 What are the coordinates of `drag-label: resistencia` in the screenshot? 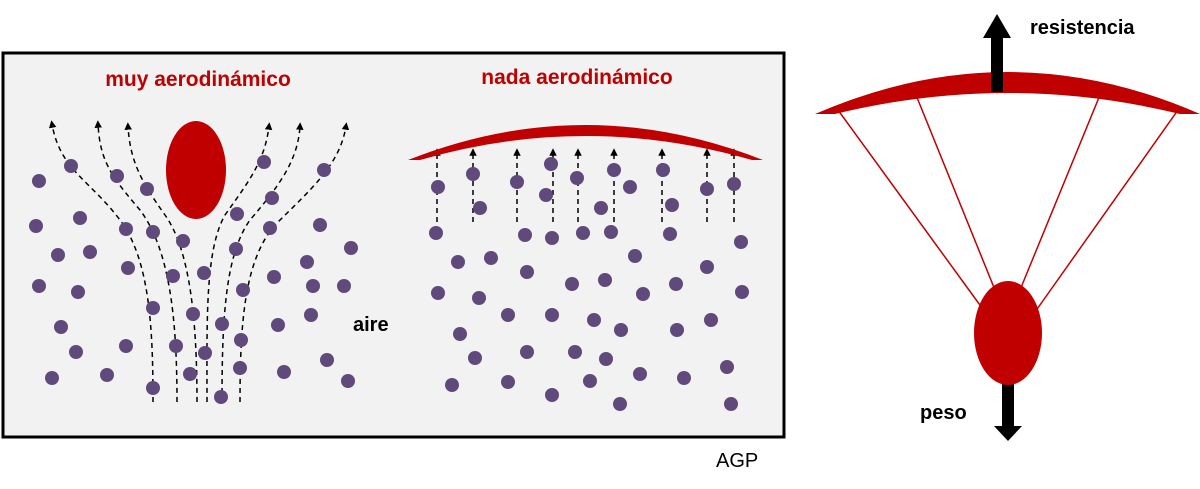 It's located at (1082, 28).